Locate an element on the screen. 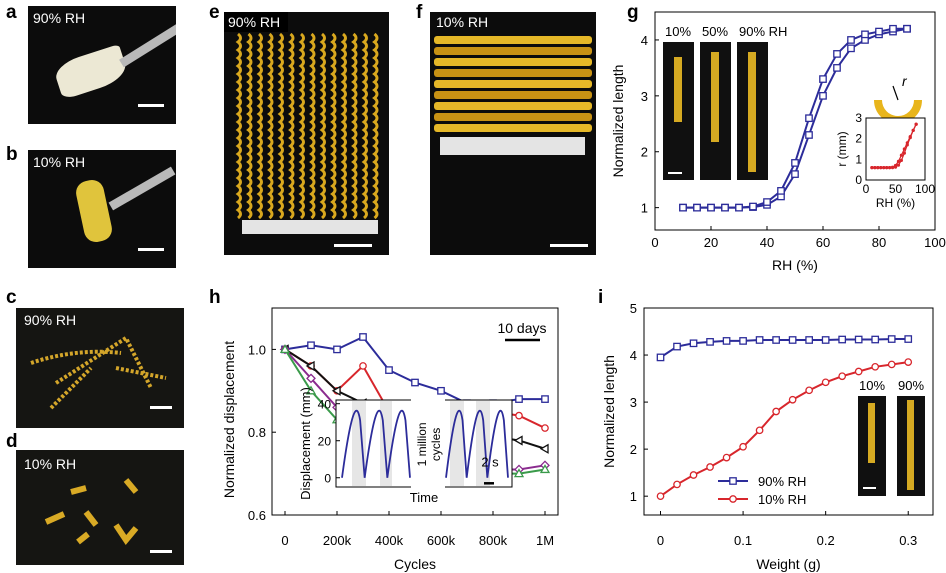 This screenshot has height=573, width=946. chart-i-xtick-label: 0.3 is located at coordinates (908, 540).